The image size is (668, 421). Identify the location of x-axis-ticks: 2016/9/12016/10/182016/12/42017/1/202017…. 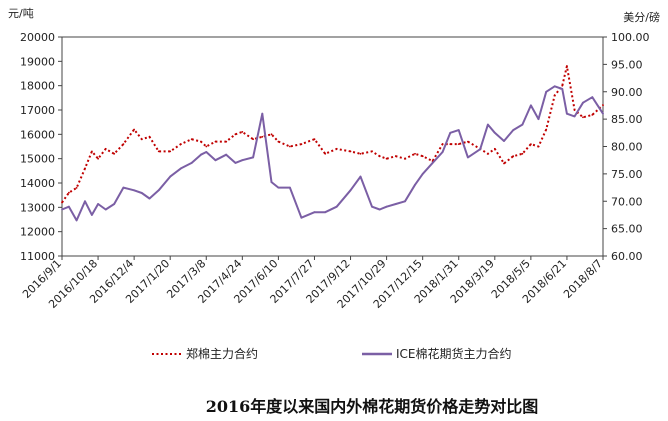
(312, 283).